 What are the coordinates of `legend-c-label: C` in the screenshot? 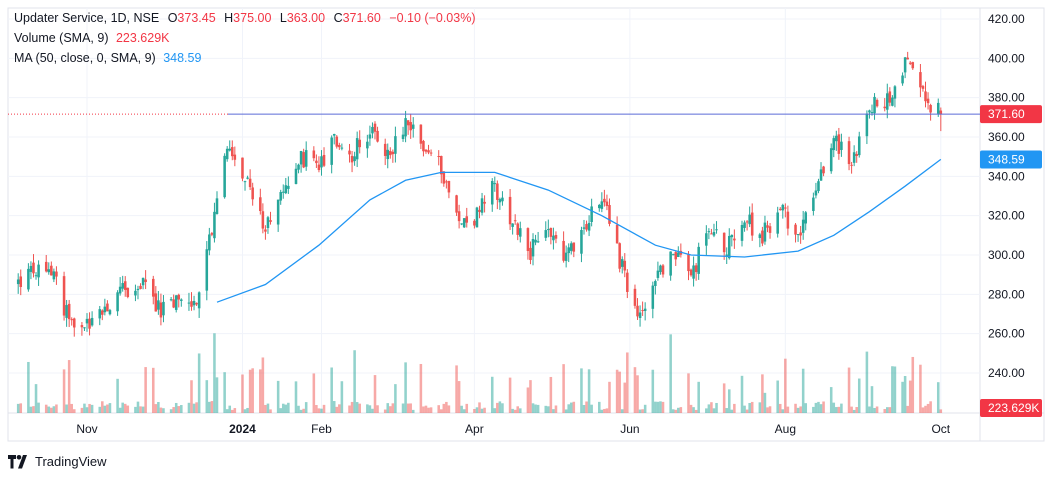 It's located at (338, 18).